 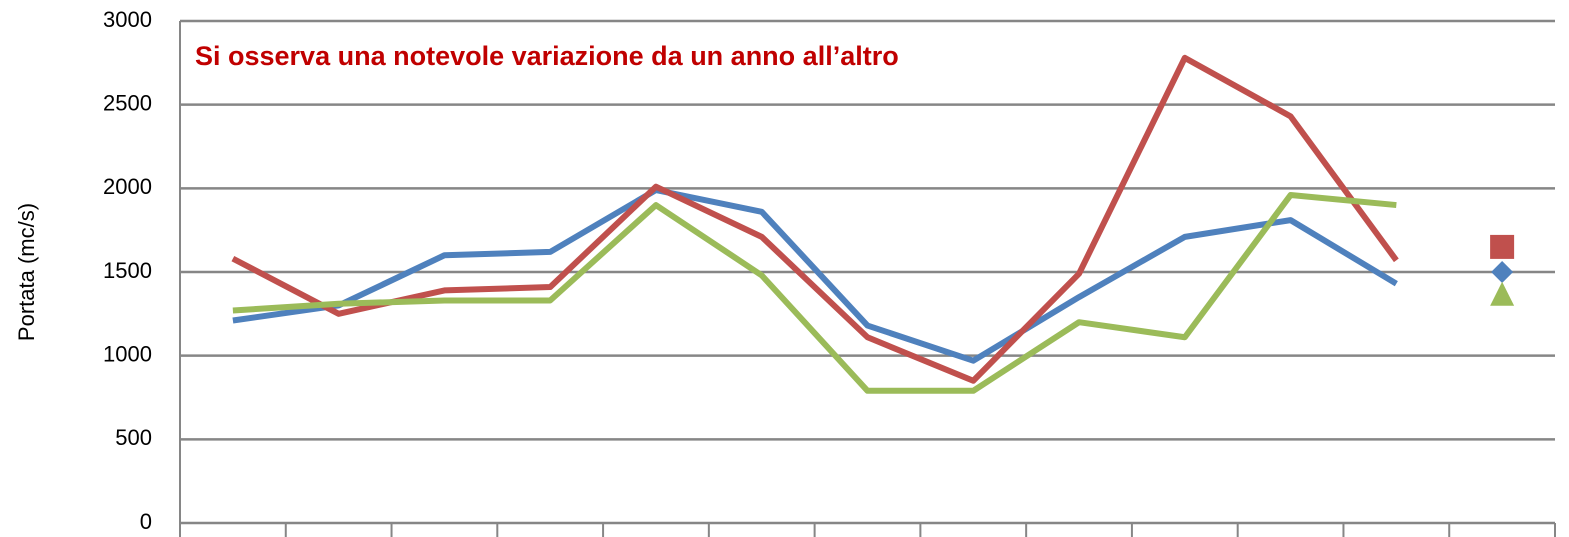 I want to click on y-axis-label: Portata (mc/s), so click(x=26, y=272).